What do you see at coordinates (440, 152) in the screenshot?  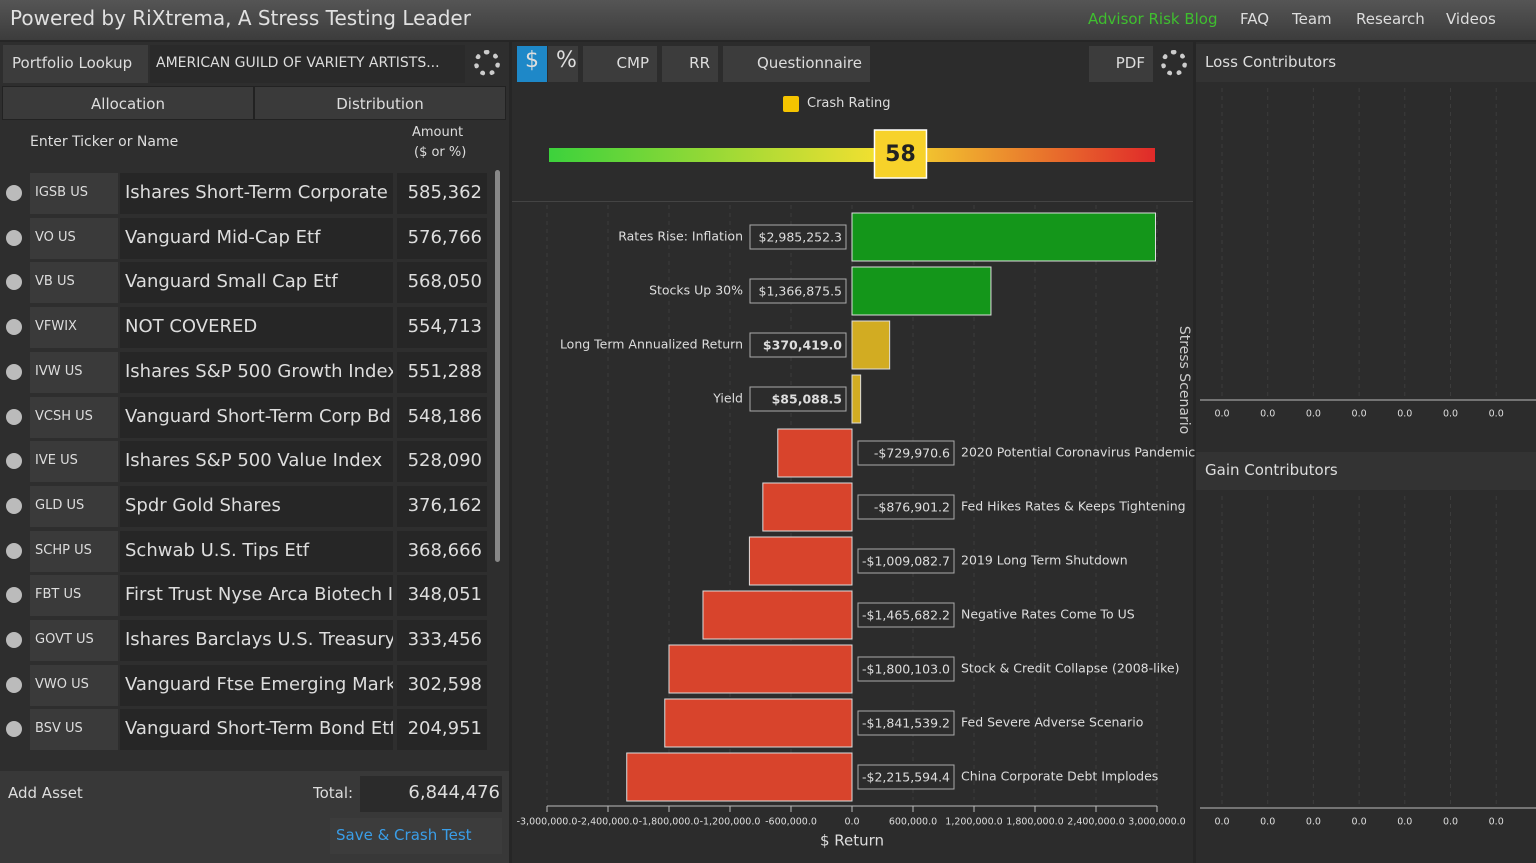 I see `amount-unit: ($ or %)` at bounding box center [440, 152].